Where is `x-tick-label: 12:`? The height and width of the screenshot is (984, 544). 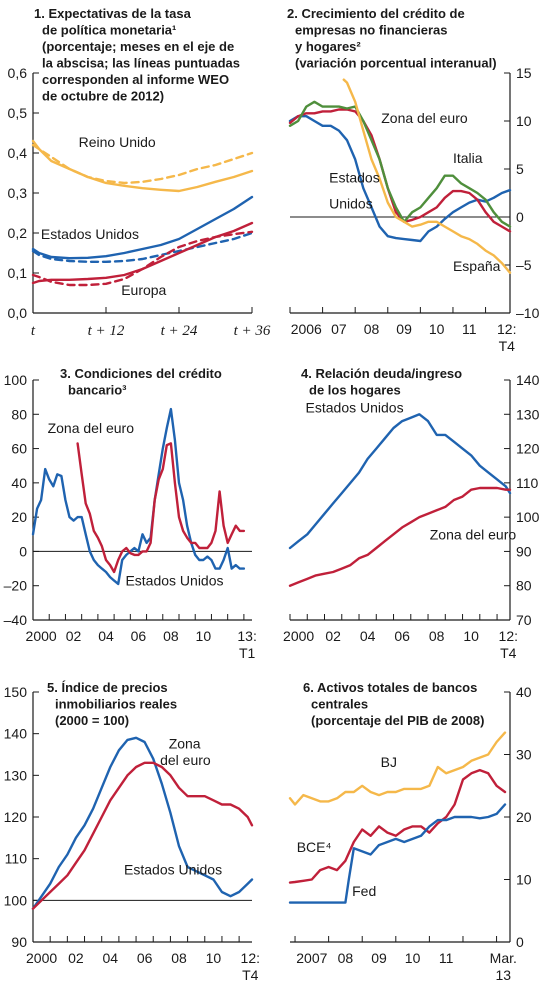 x-tick-label: 12: is located at coordinates (508, 636).